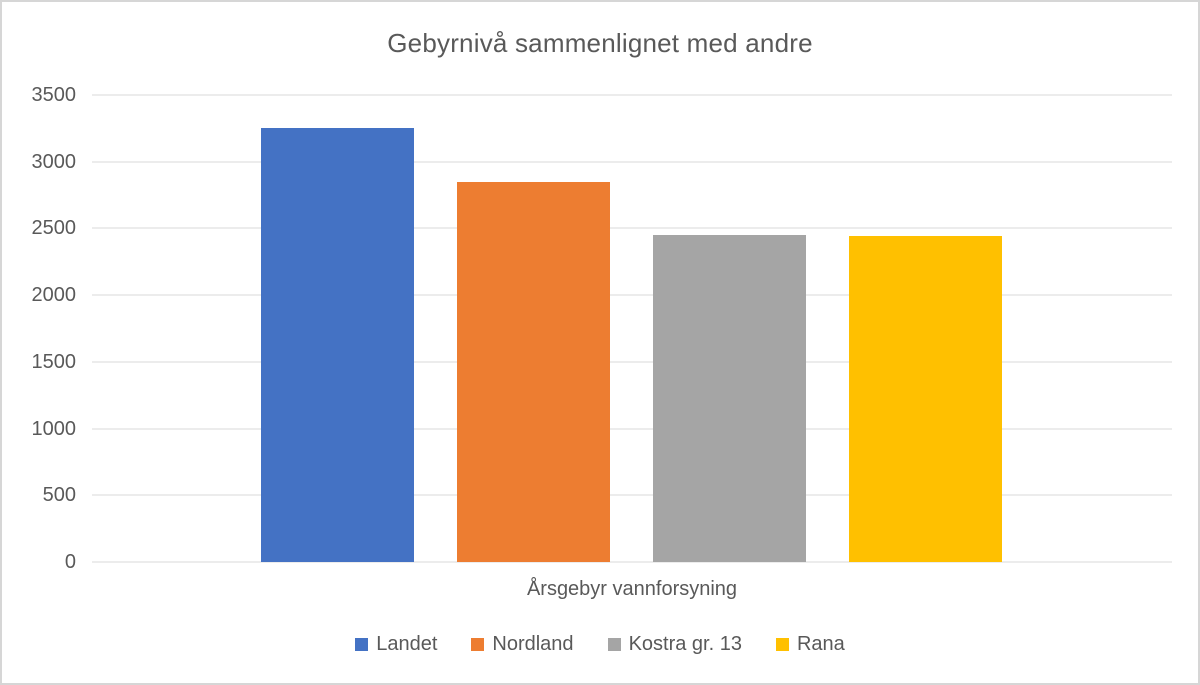  I want to click on legend-item-kostra-gr-13: Kostra gr. 13, so click(674, 644).